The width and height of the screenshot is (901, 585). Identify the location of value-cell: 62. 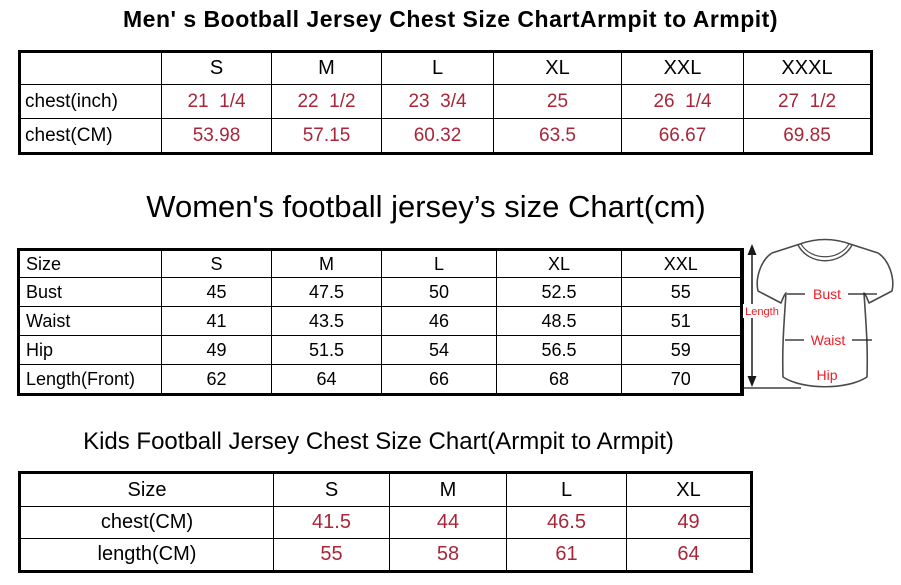
(216, 379).